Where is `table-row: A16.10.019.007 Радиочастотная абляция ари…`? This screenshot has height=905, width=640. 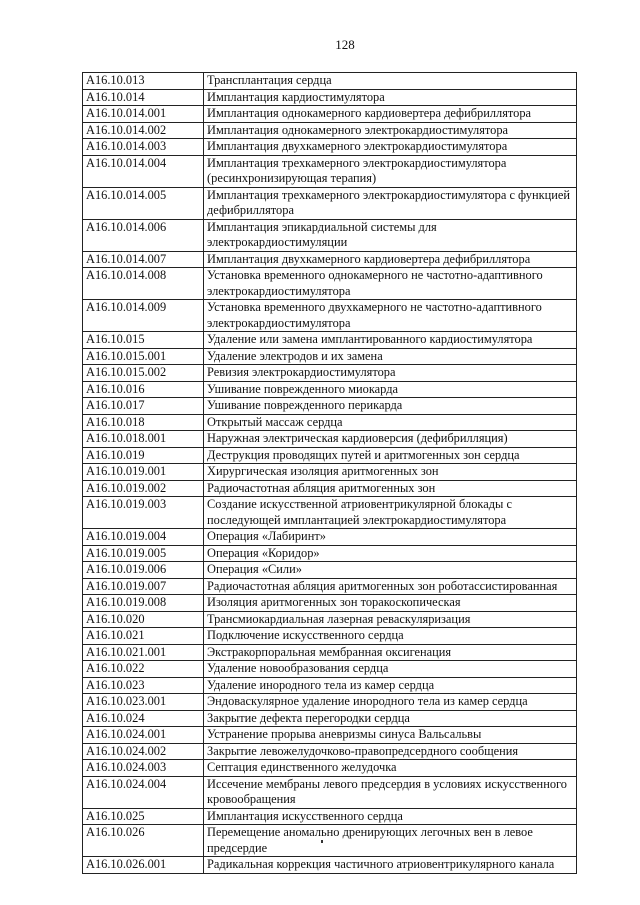
table-row: A16.10.019.007 Радиочастотная абляция ари… is located at coordinates (329, 586).